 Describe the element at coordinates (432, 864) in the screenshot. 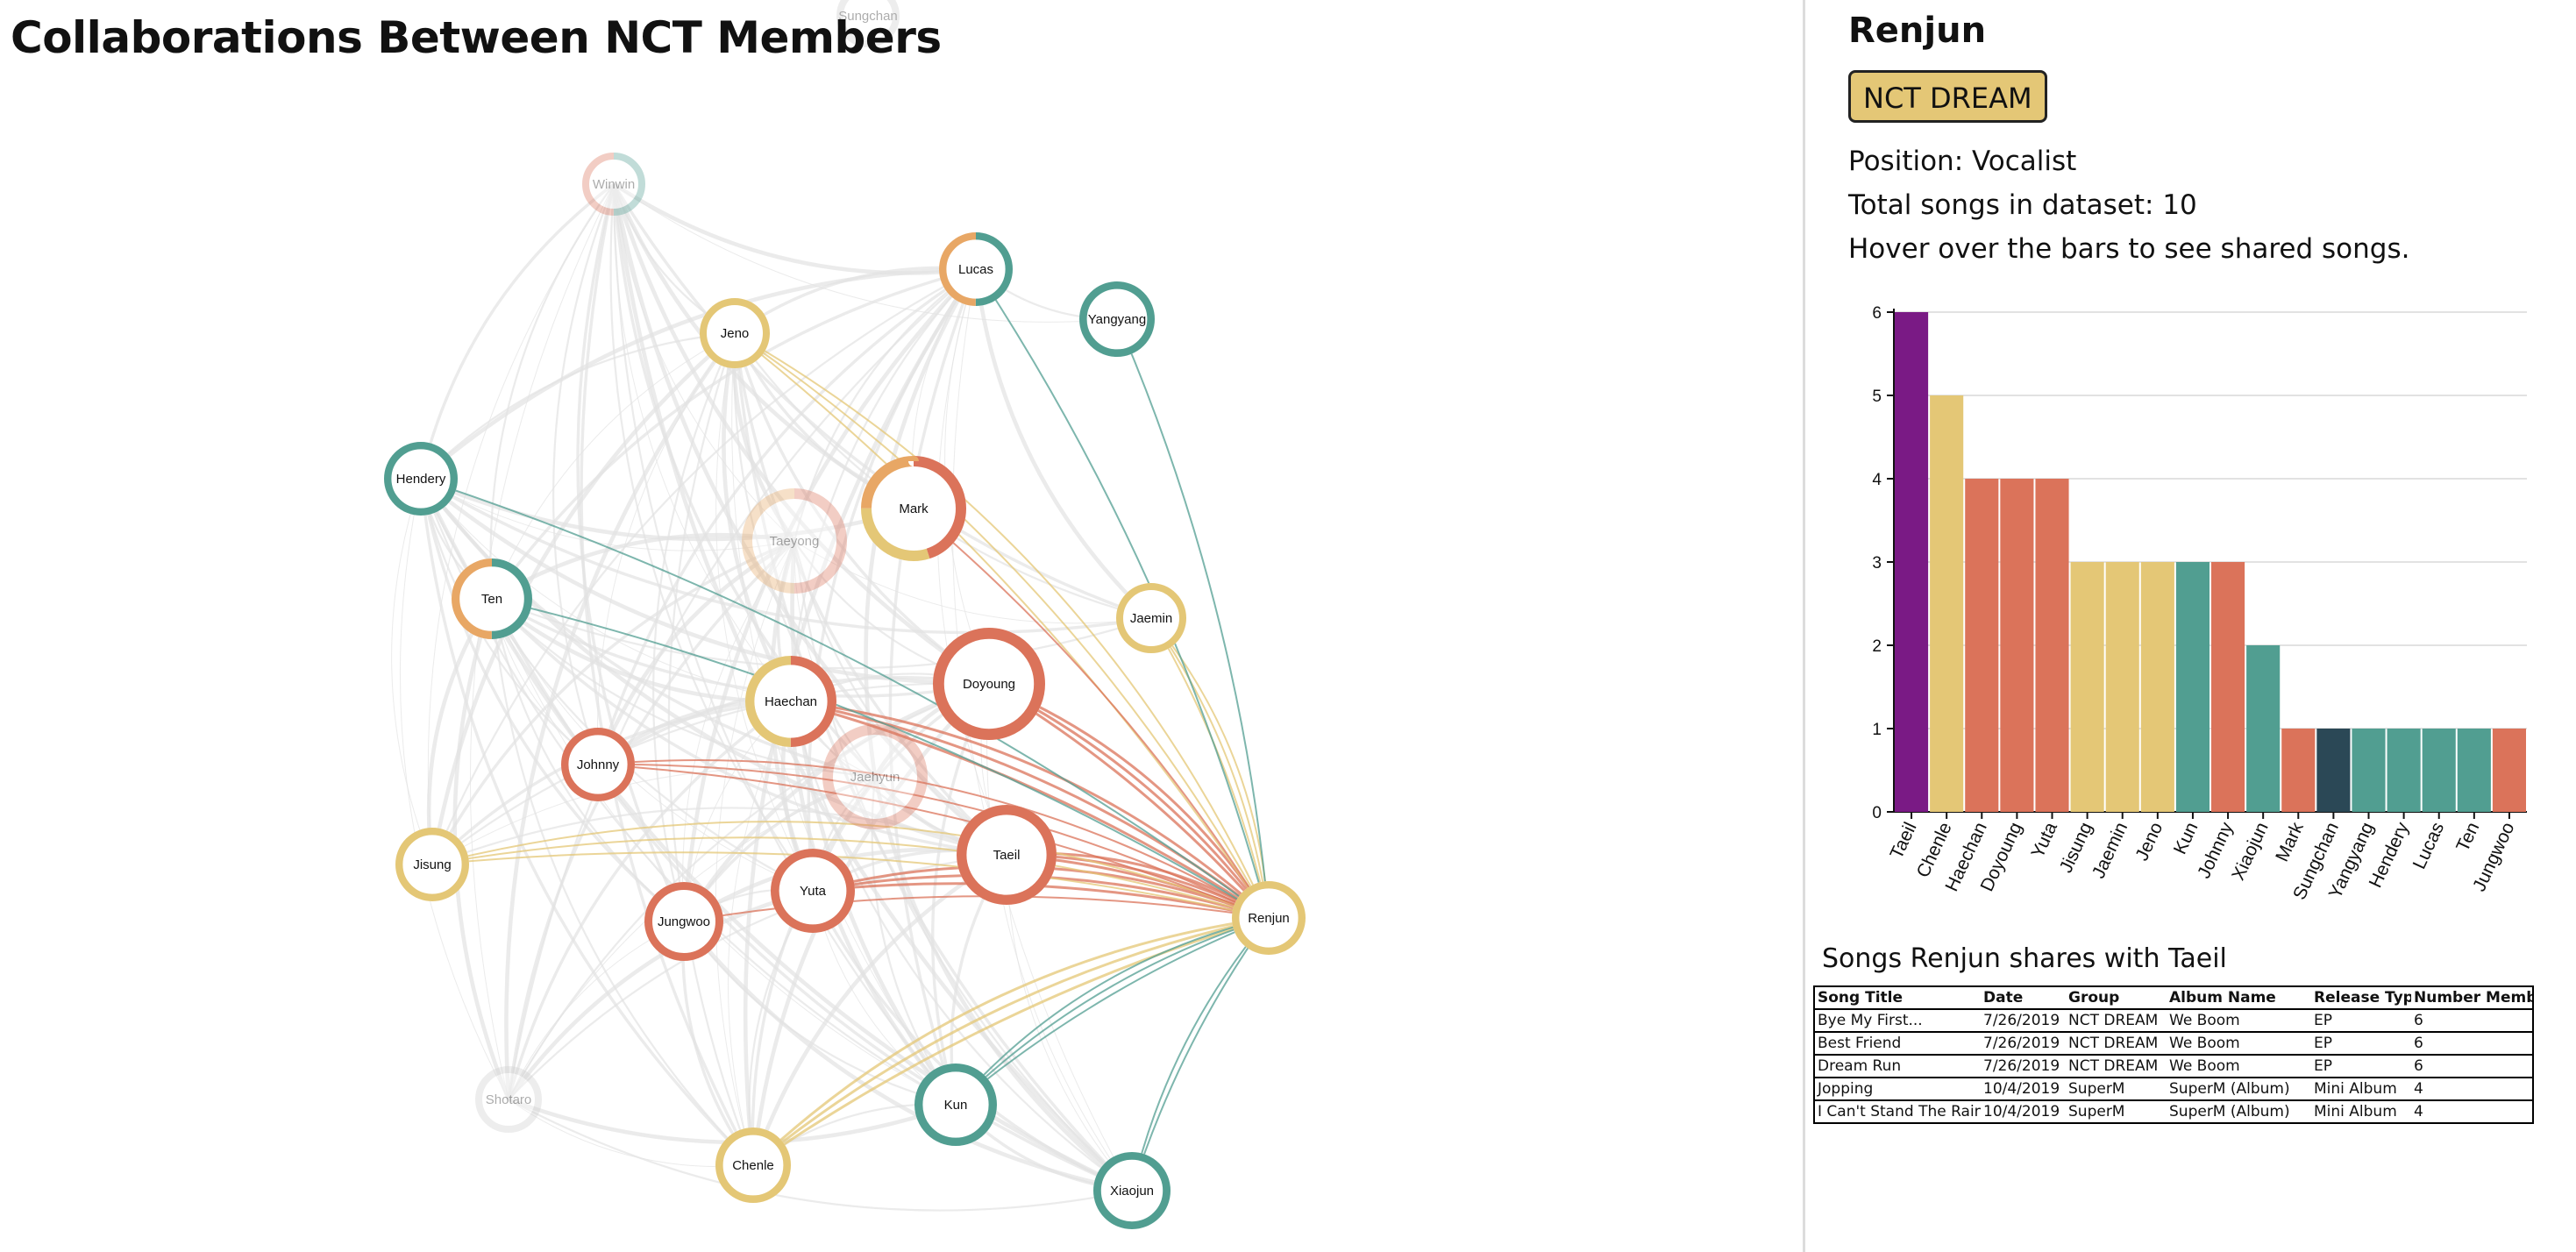

I see `node-jisung: Jisung` at that location.